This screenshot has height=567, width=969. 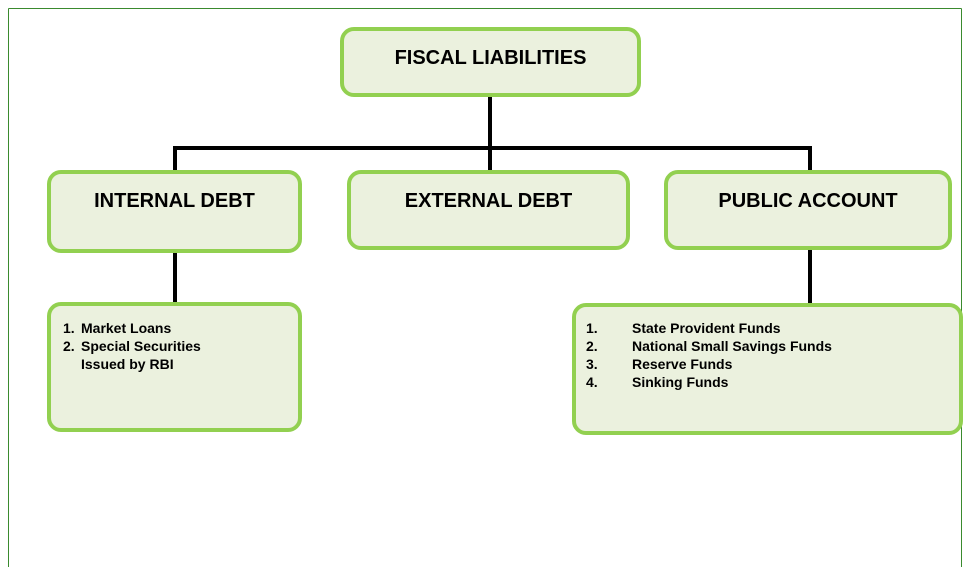 What do you see at coordinates (592, 364) in the screenshot?
I see `item-number: 3.` at bounding box center [592, 364].